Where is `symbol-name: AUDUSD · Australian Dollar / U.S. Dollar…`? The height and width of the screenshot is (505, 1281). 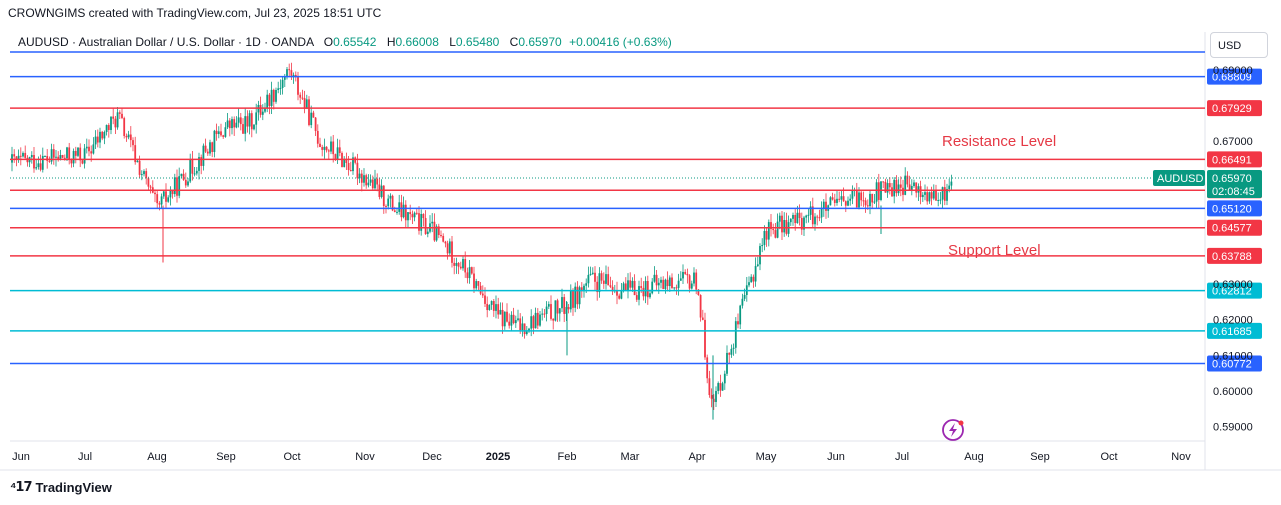
symbol-name: AUDUSD · Australian Dollar / U.S. Dollar… is located at coordinates (166, 42).